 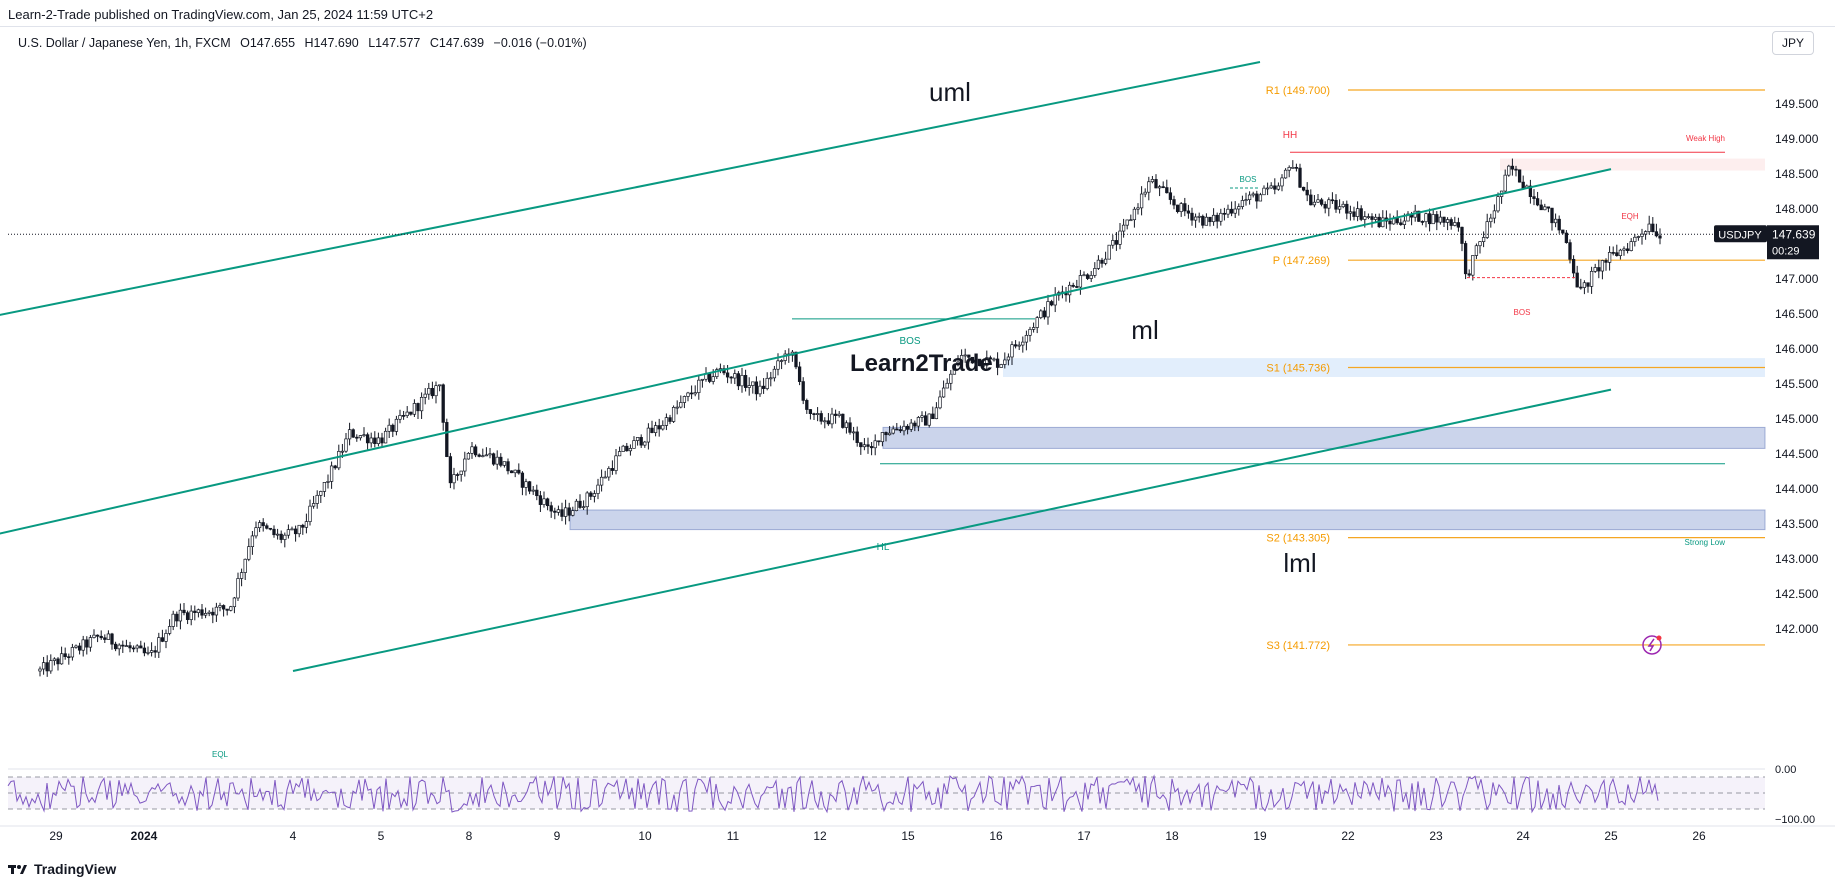 What do you see at coordinates (733, 836) in the screenshot?
I see `x-tick-label: 11` at bounding box center [733, 836].